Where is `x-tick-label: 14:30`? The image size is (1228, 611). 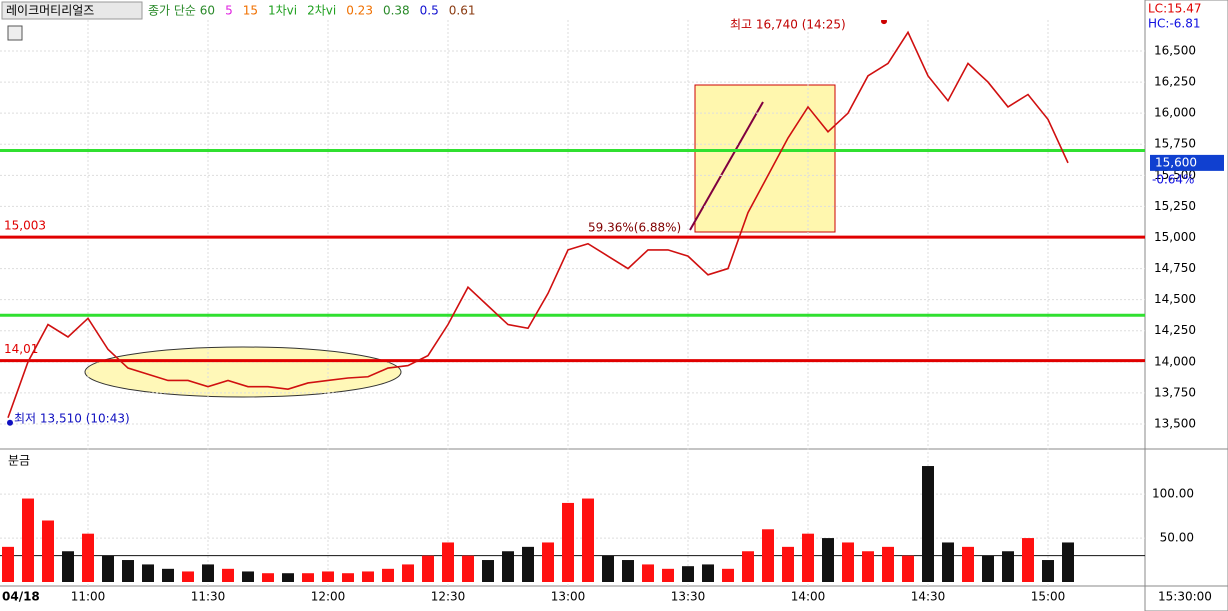 x-tick-label: 14:30 is located at coordinates (928, 597).